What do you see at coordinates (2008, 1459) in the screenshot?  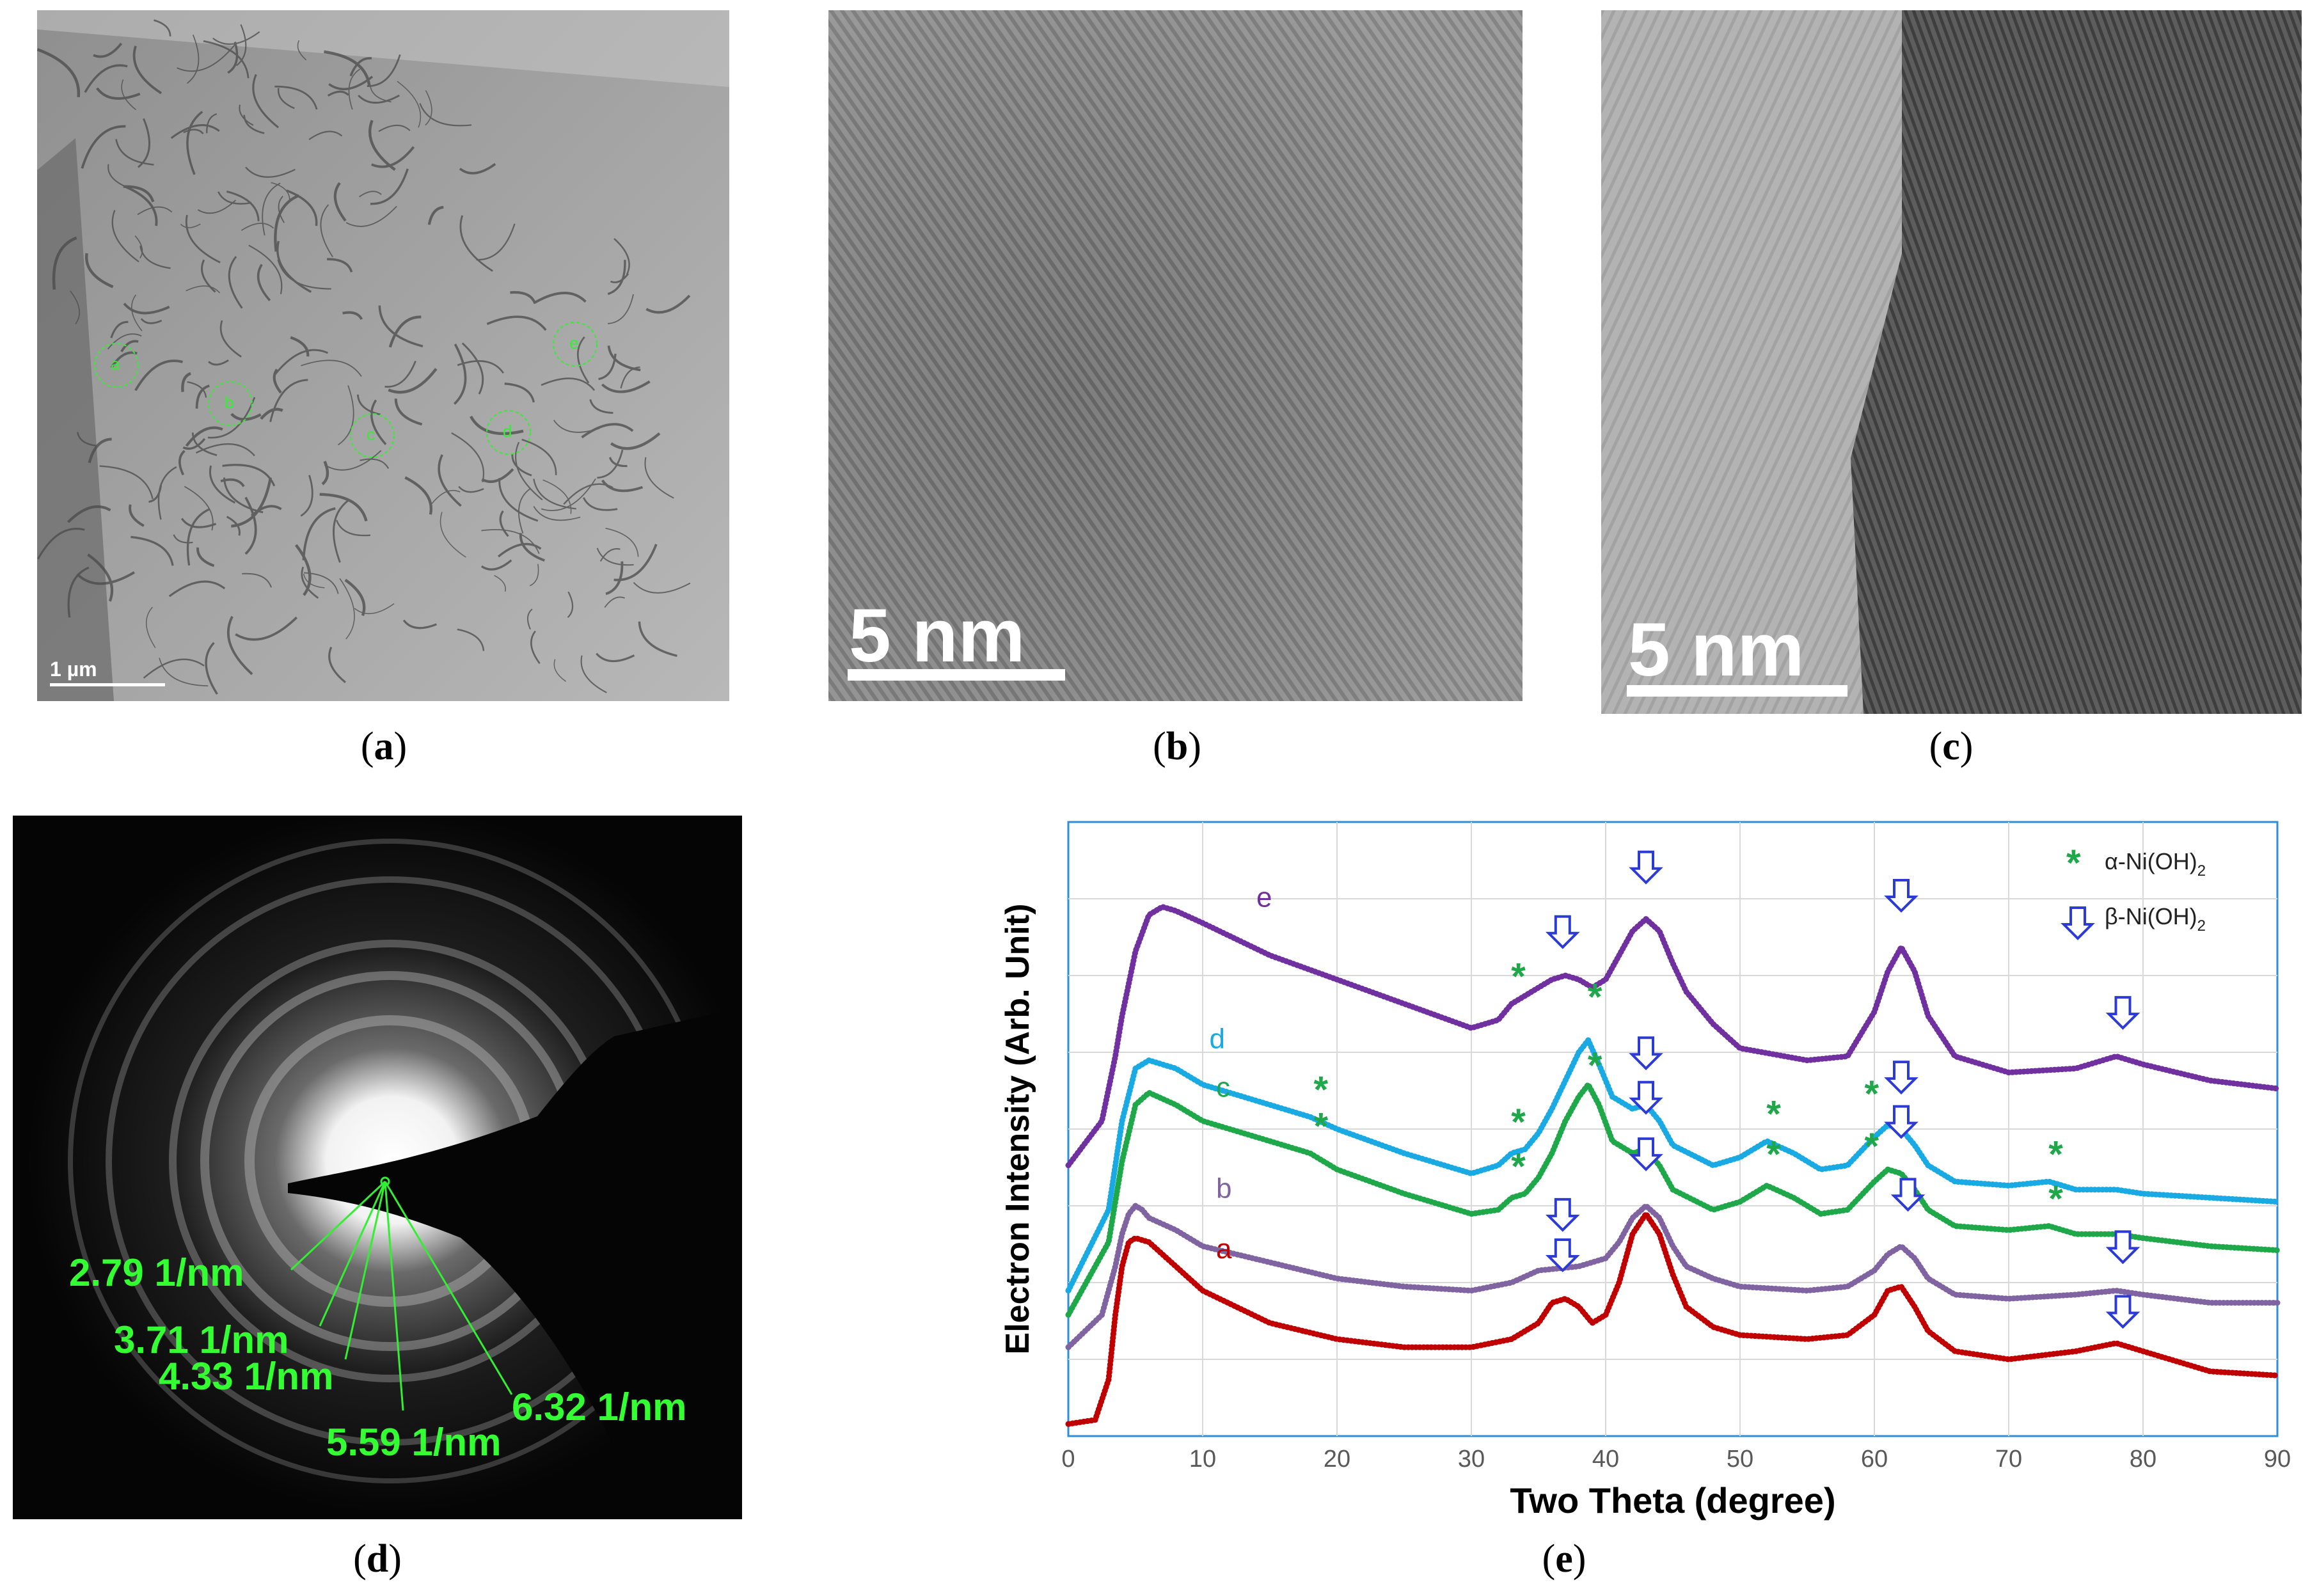 I see `x-tick-label: 70` at bounding box center [2008, 1459].